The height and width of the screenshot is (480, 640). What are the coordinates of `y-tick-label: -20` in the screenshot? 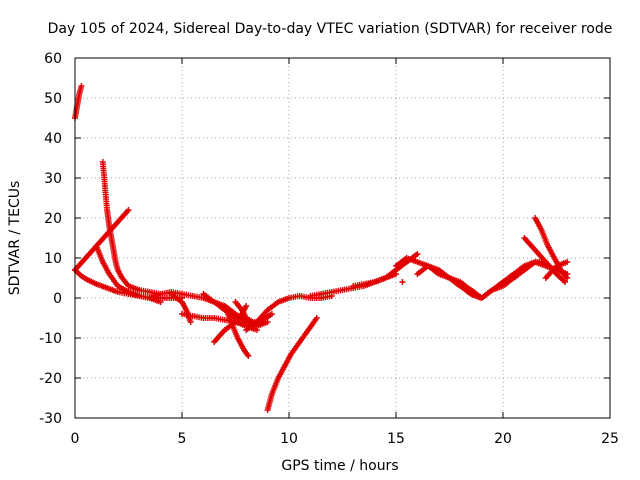 It's located at (50, 379).